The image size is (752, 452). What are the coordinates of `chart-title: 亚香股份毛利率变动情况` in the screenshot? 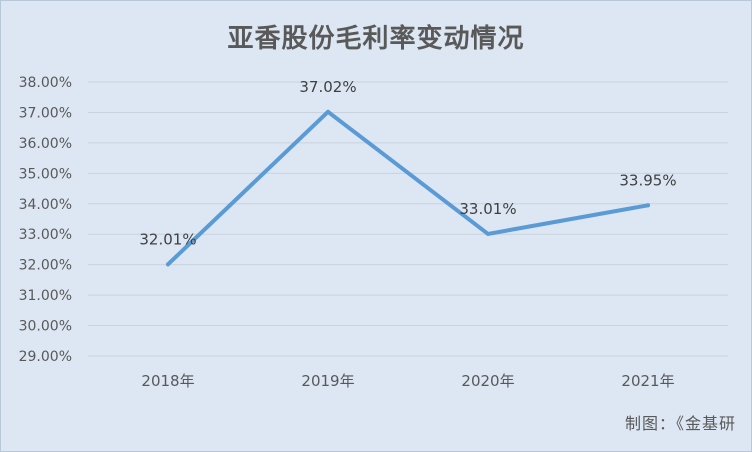 It's located at (376, 39).